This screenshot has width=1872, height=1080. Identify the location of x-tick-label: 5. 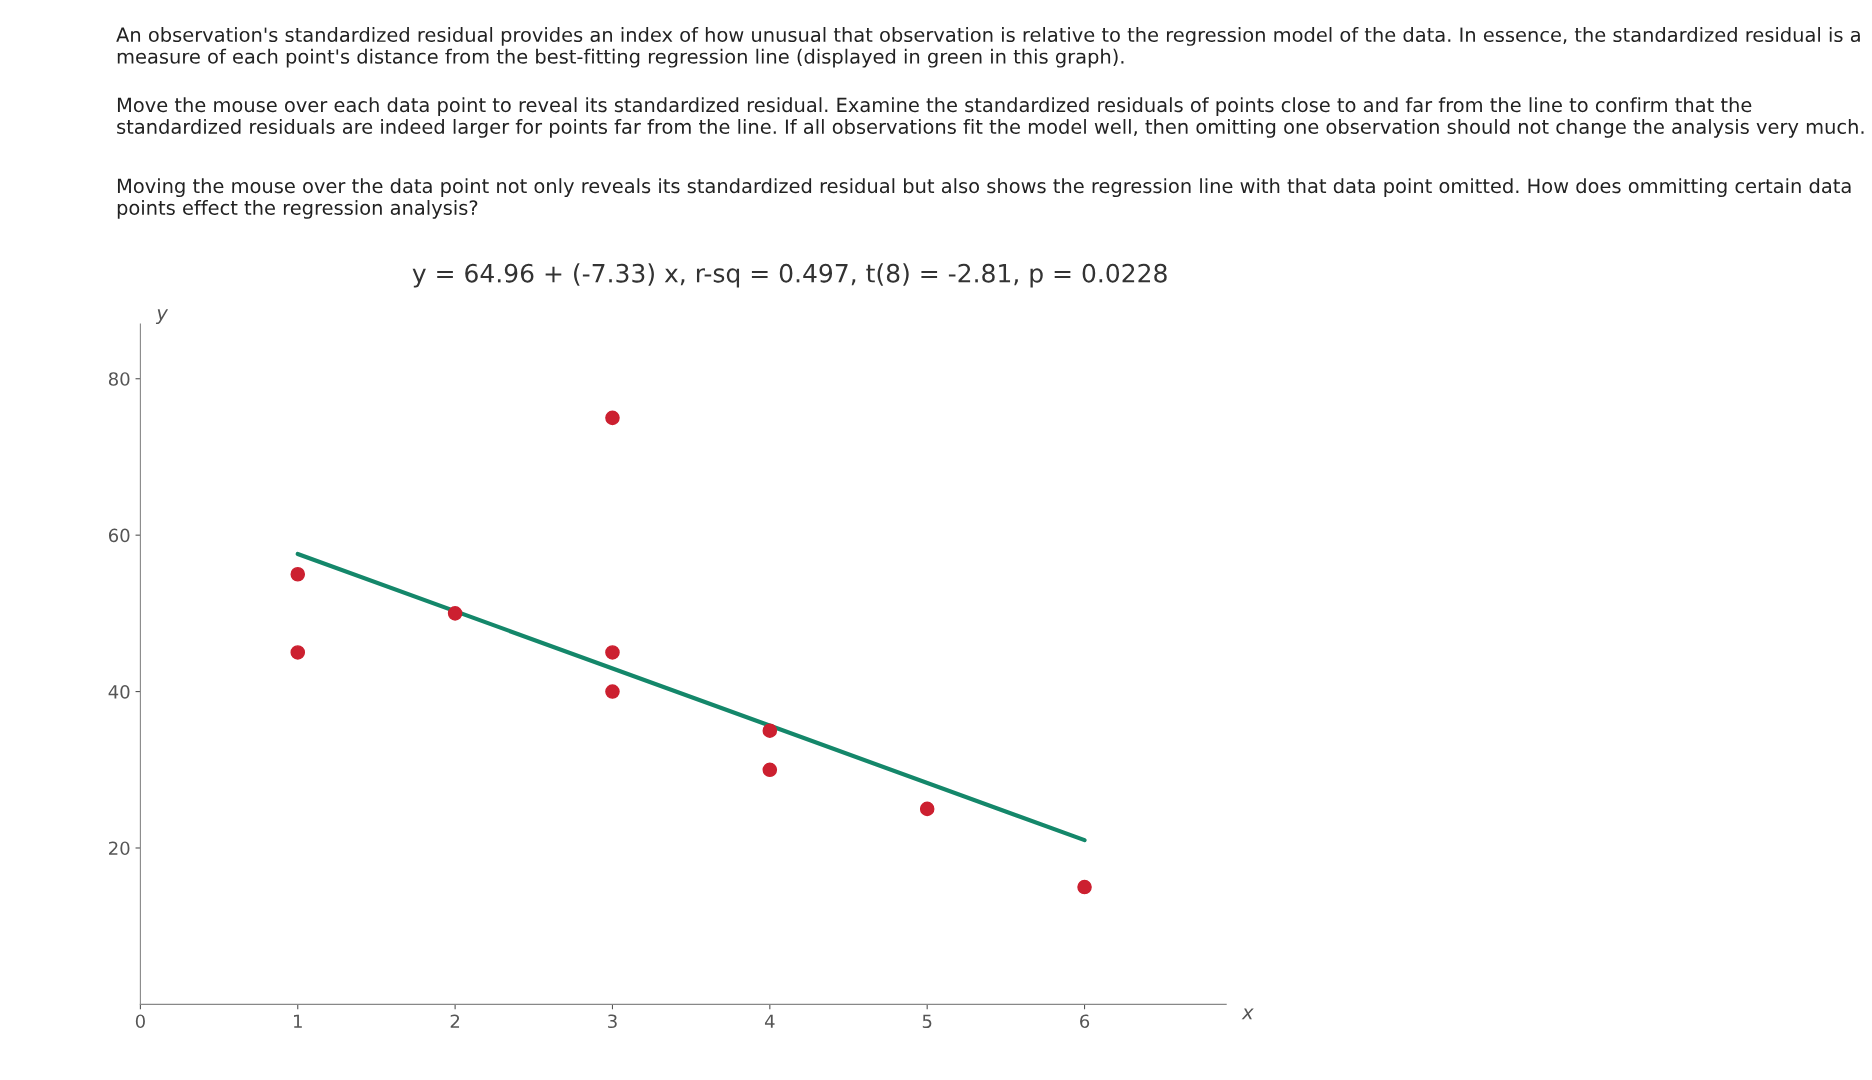
(927, 1021).